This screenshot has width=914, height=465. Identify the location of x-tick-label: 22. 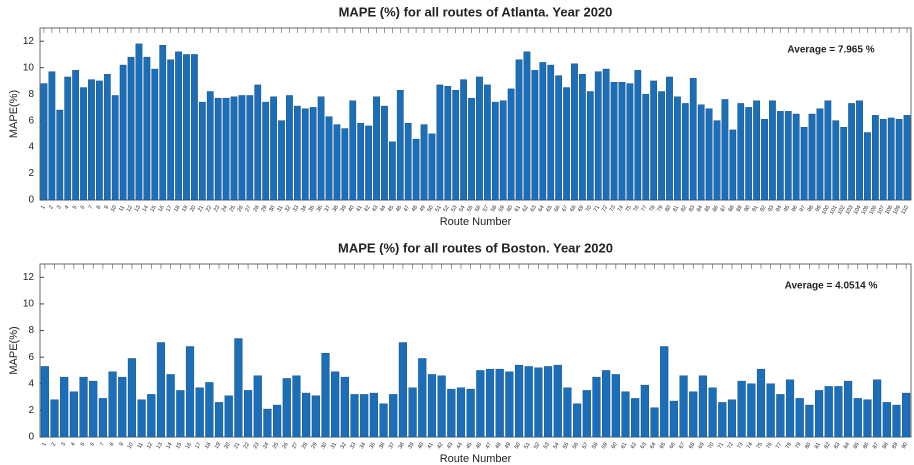
(209, 209).